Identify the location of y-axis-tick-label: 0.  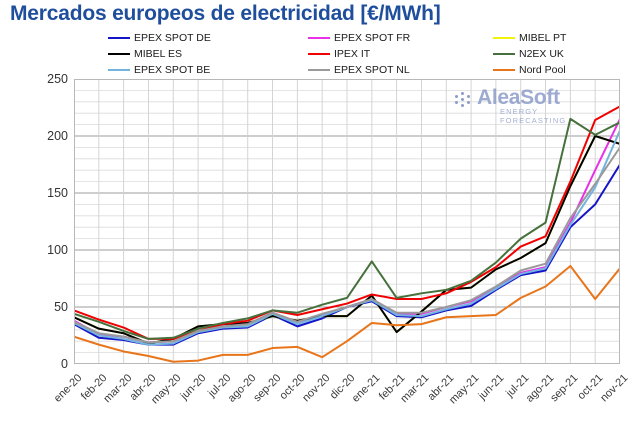
(64, 364).